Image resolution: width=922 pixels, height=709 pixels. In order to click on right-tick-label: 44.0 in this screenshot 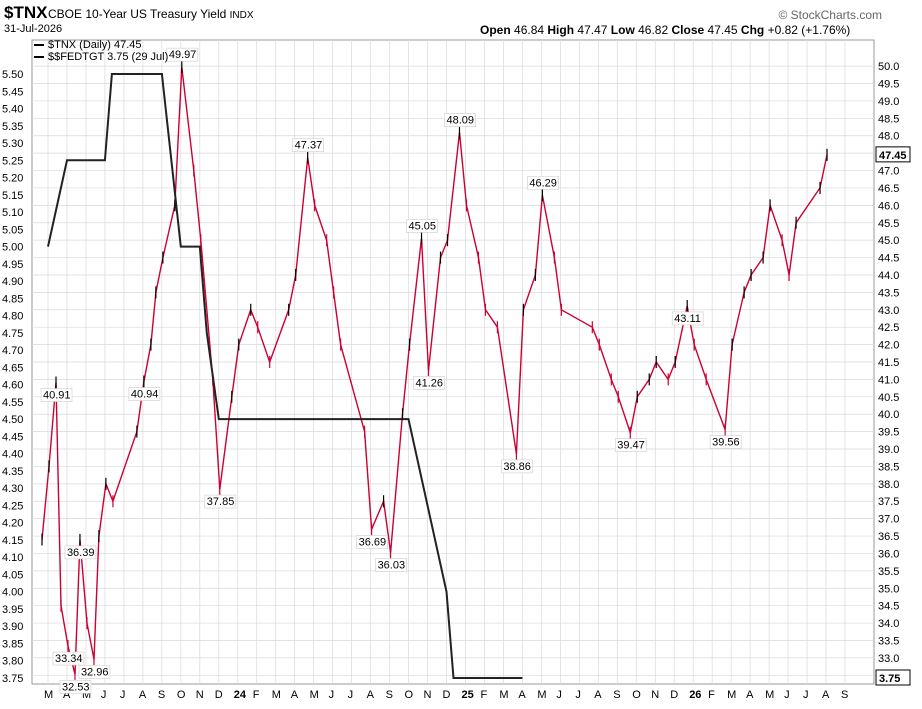, I will do `click(888, 276)`.